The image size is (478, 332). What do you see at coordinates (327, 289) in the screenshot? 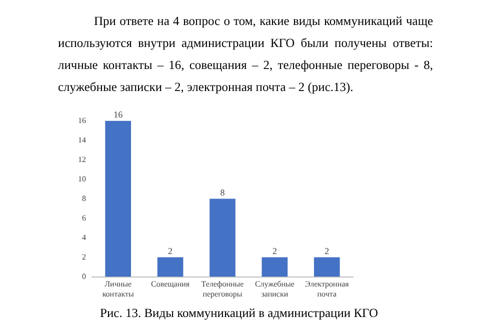
I see `x-tick-label: Электронная почта` at bounding box center [327, 289].